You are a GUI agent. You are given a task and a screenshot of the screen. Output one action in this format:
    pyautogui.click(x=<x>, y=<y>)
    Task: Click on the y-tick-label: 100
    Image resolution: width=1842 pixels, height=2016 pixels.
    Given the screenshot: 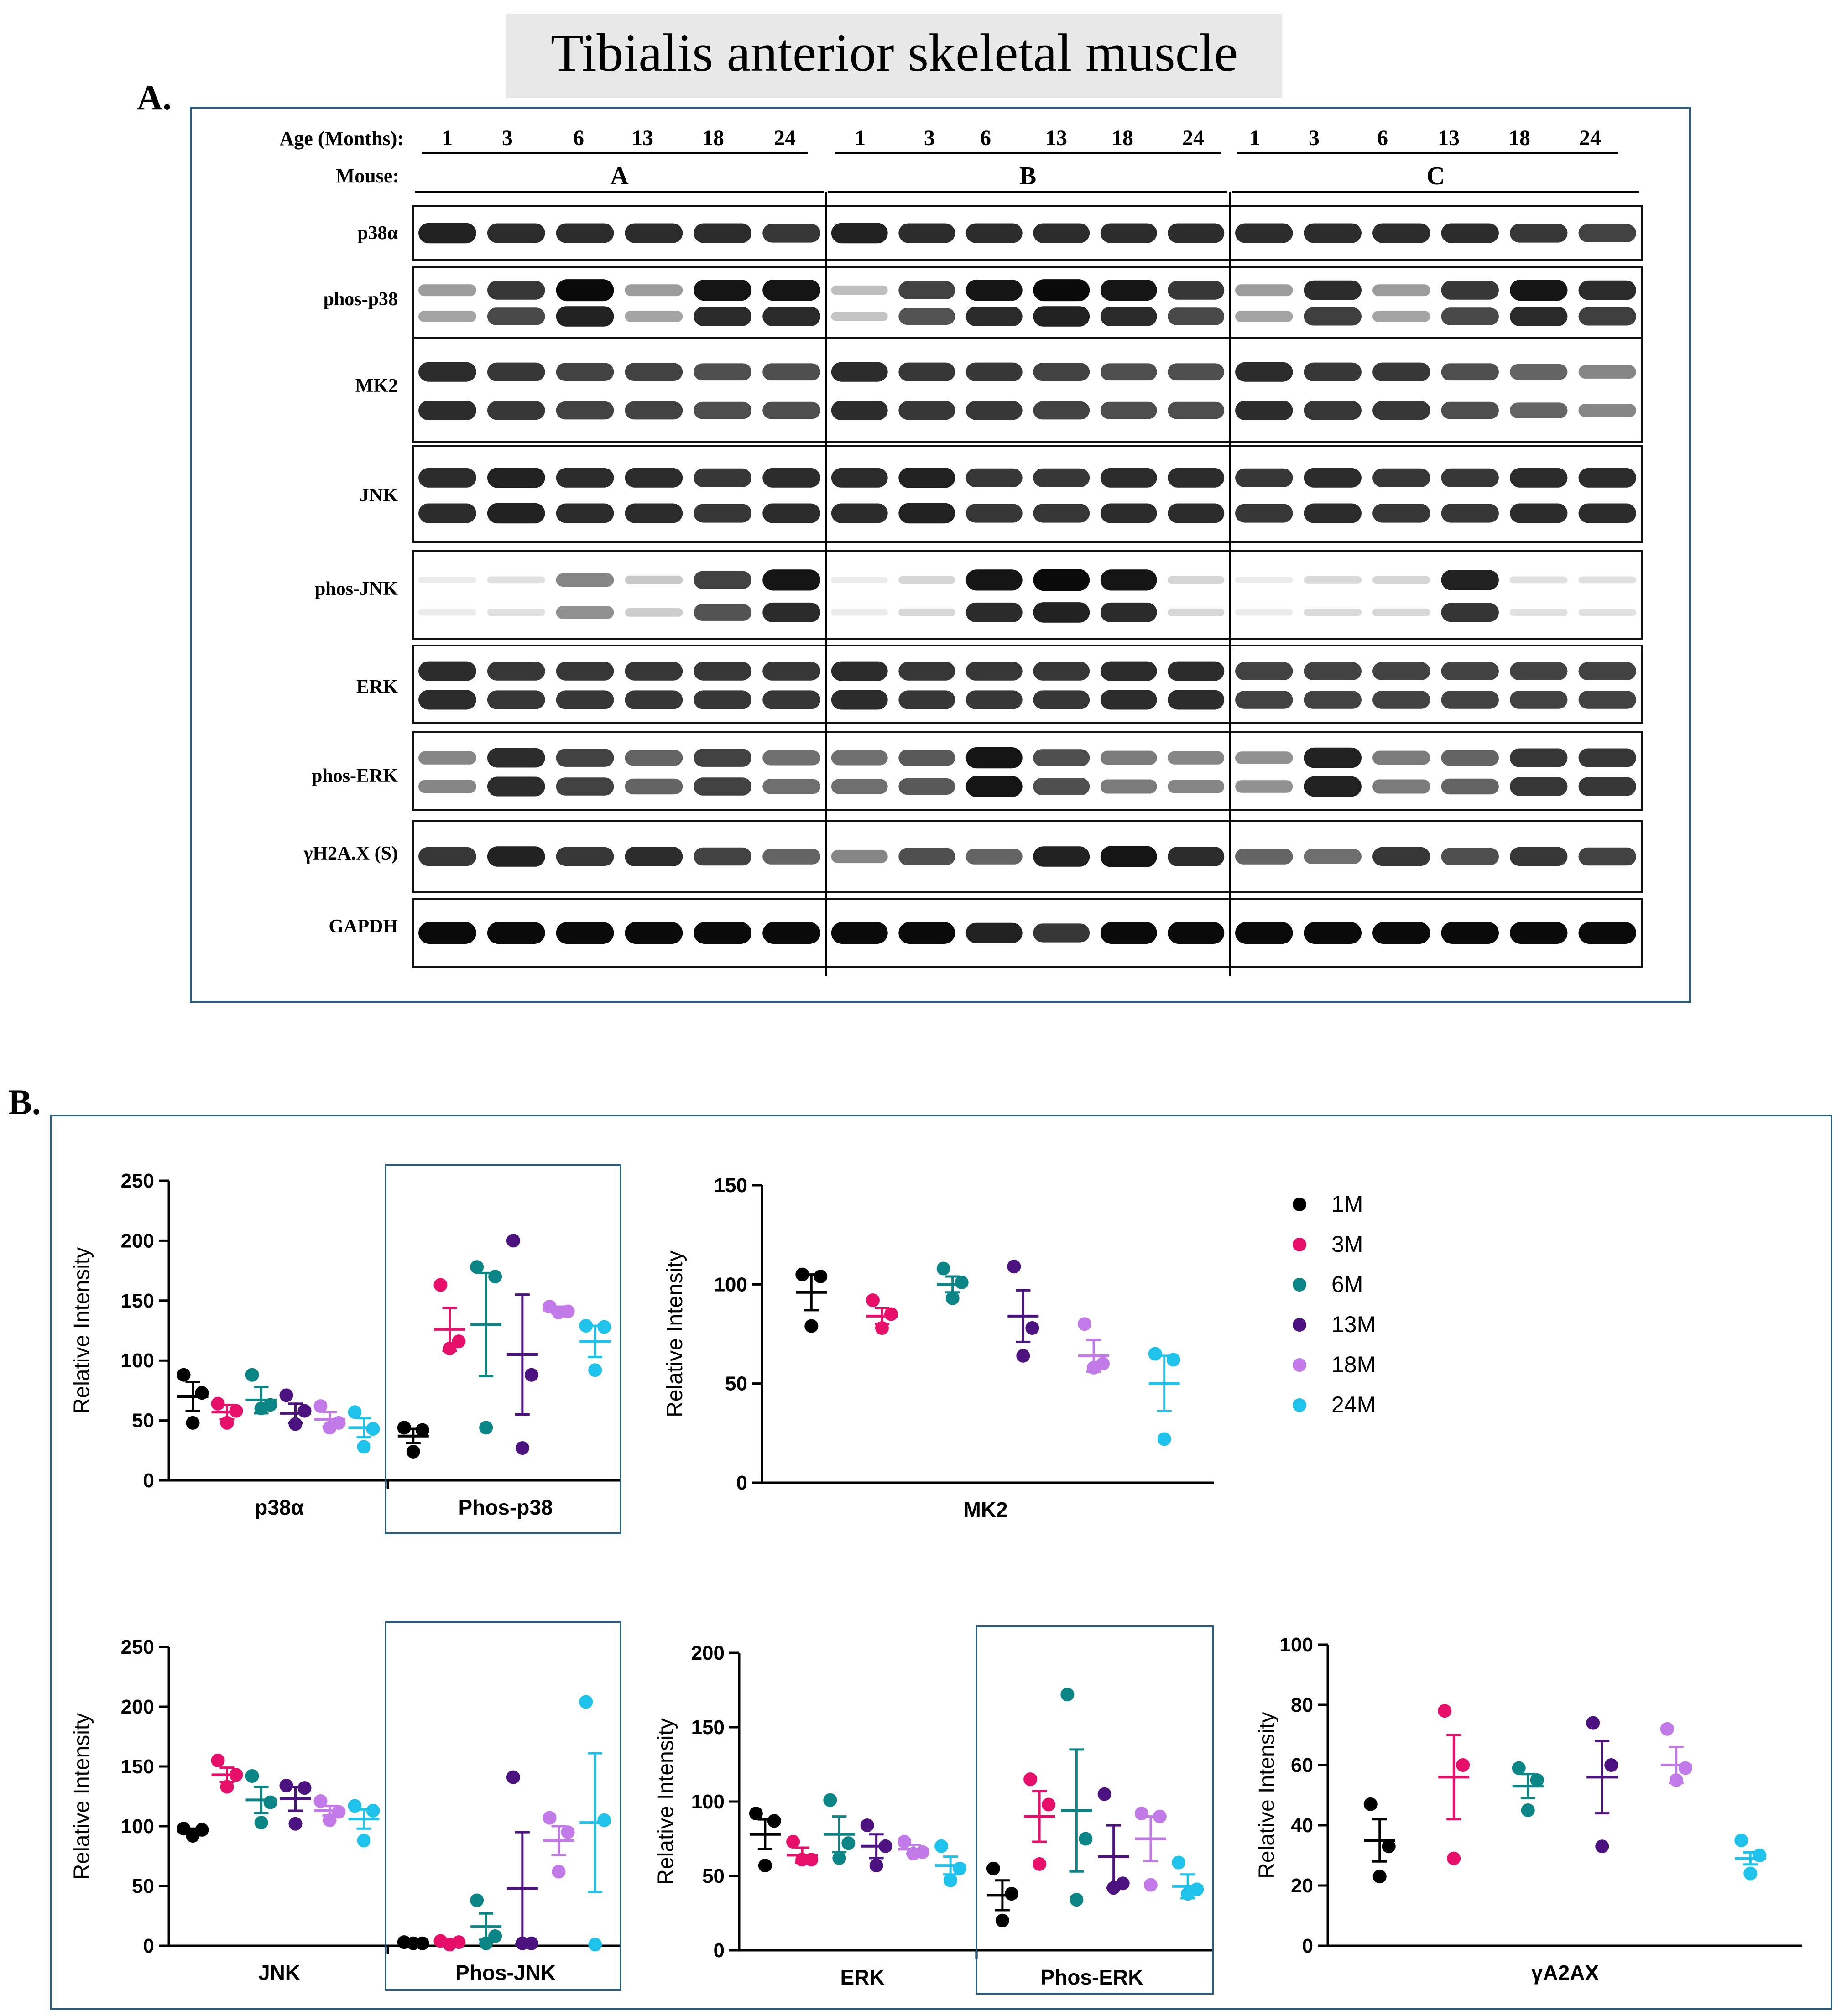 What is the action you would take?
    pyautogui.click(x=137, y=1360)
    